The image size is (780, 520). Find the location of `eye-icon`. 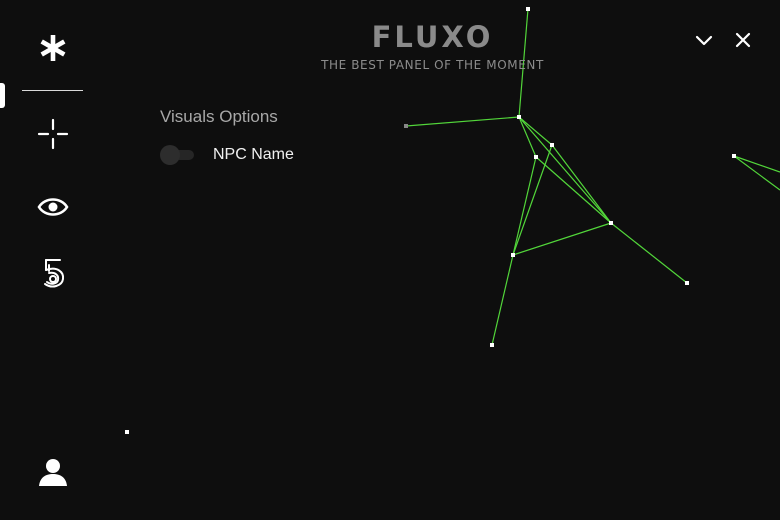

eye-icon is located at coordinates (53, 207).